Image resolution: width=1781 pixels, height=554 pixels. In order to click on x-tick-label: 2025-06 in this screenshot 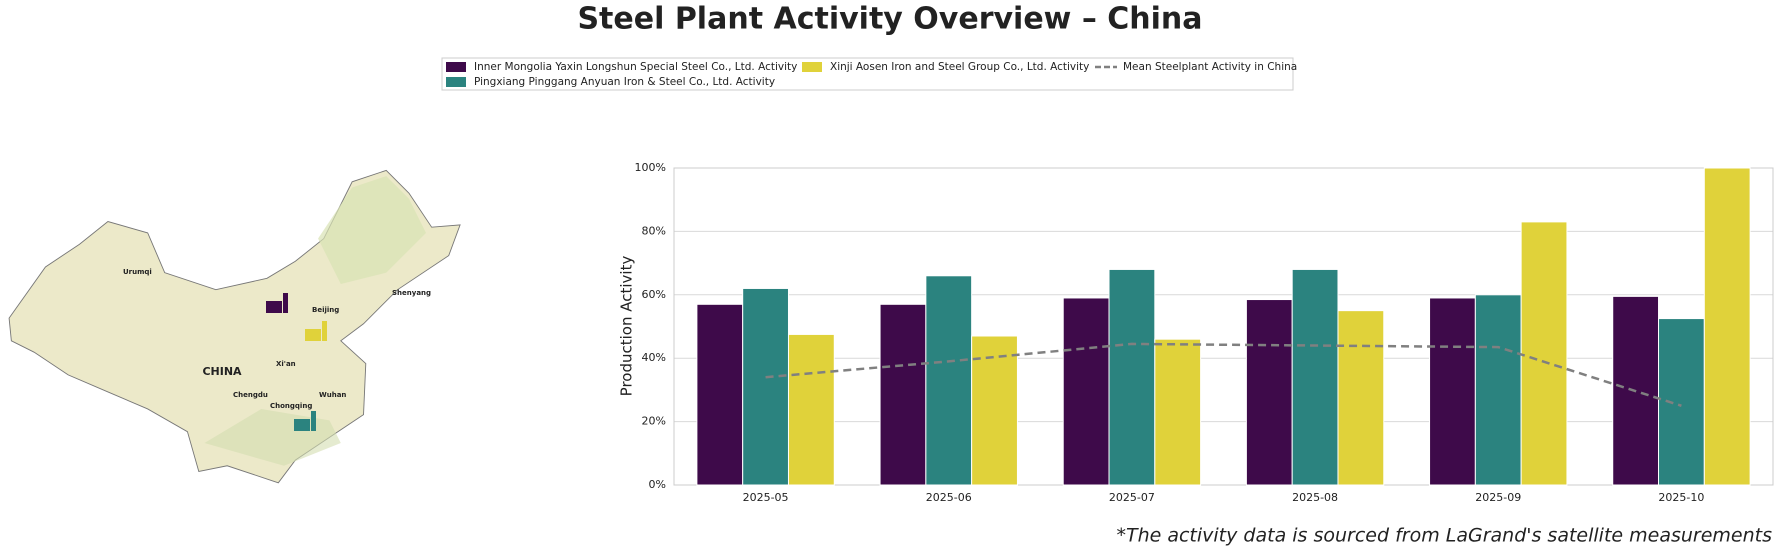, I will do `click(949, 497)`.